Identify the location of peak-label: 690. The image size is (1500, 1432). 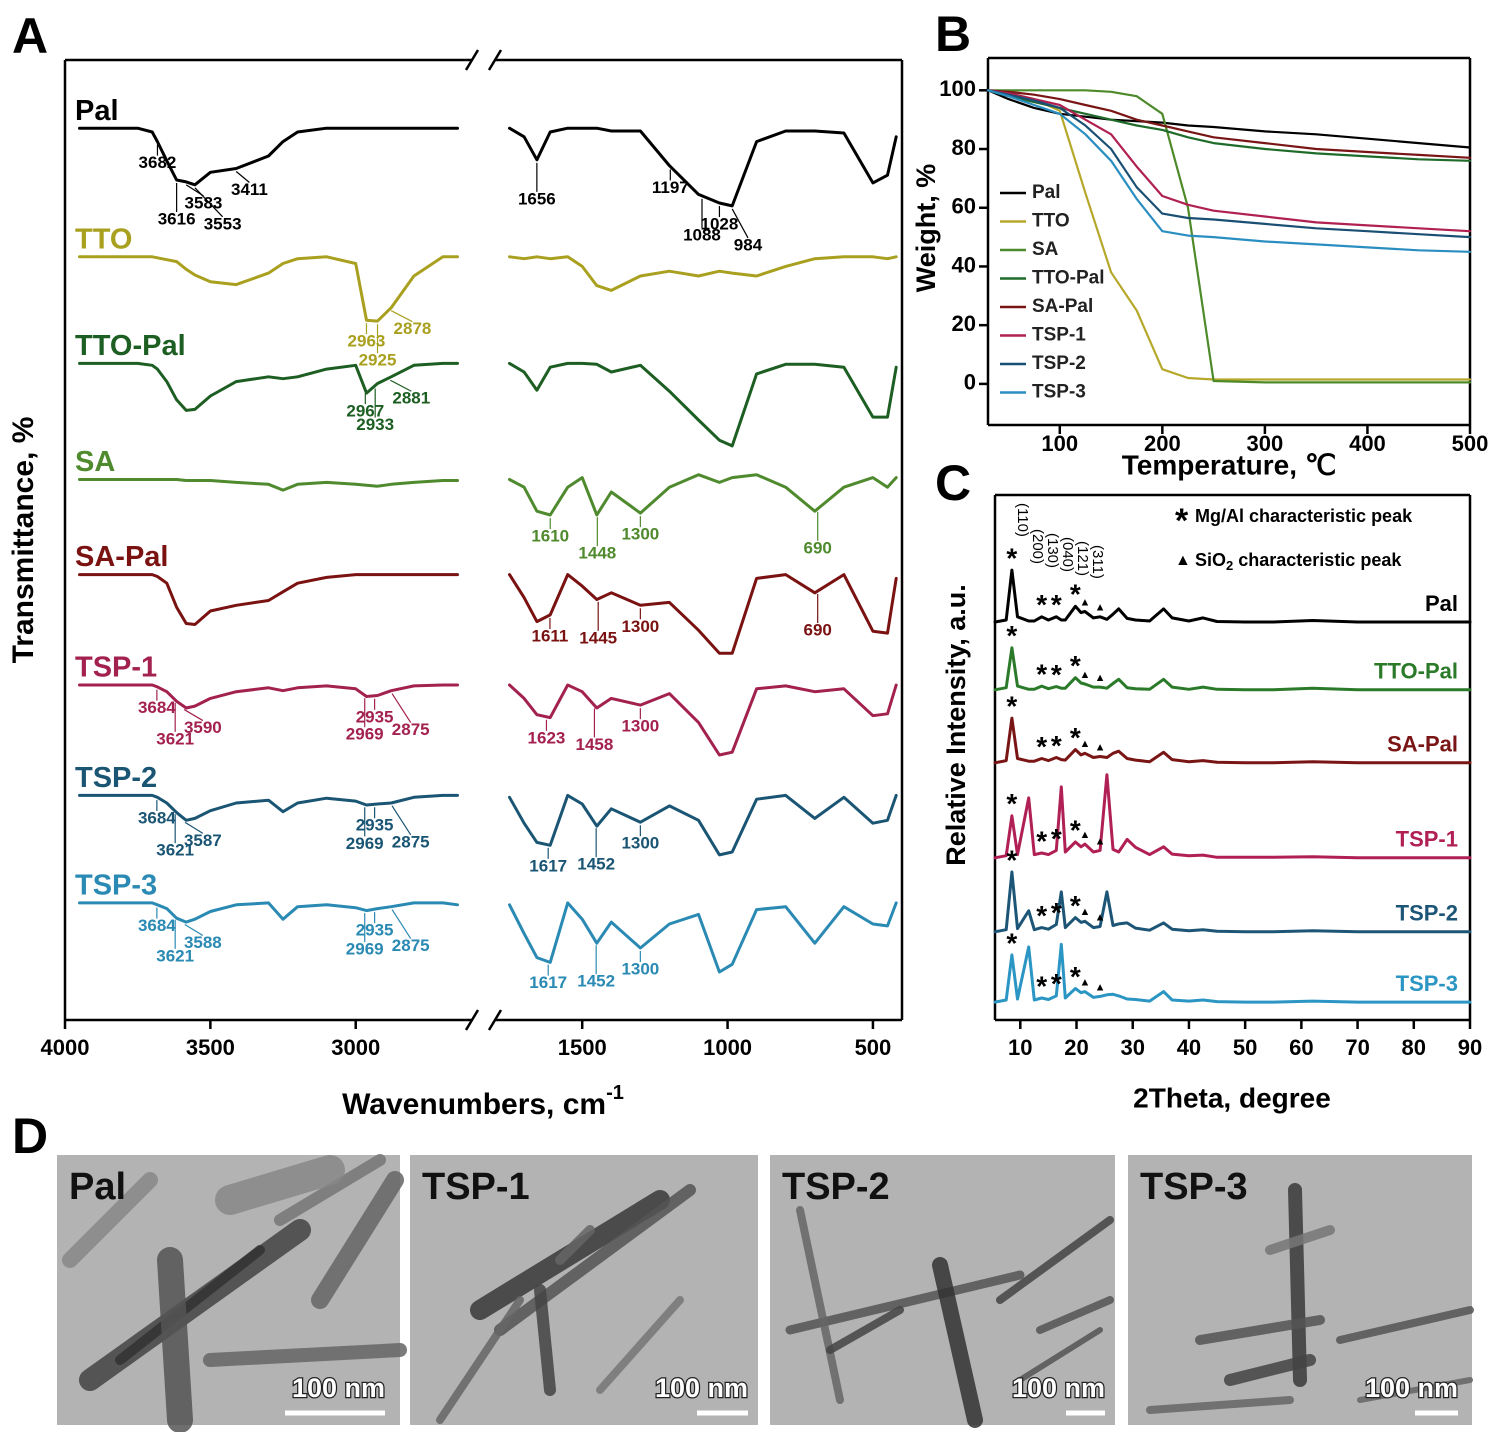
(818, 629).